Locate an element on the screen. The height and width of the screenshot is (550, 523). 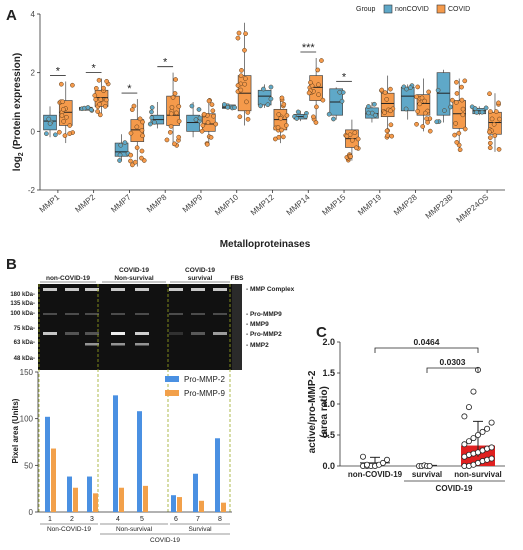
chart-a-xtick-label: MMP2 is located at coordinates (85, 203).